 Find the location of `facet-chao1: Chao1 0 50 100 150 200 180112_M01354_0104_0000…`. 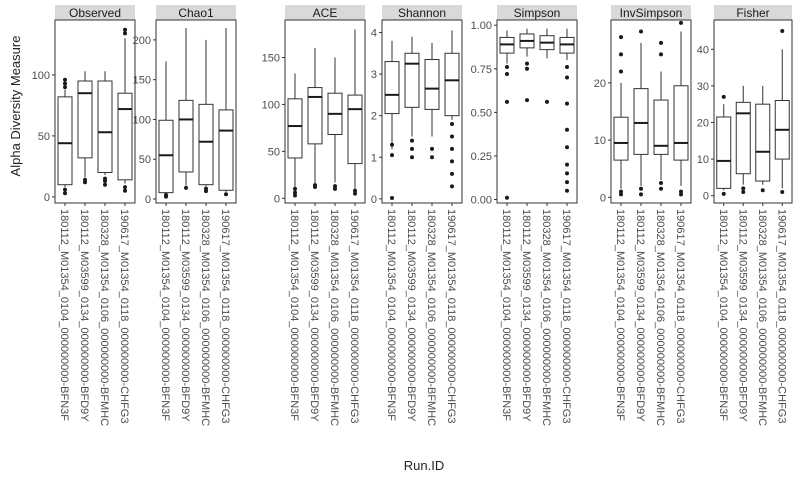

facet-chao1: Chao1 0 50 100 150 200 180112_M01354_0104_0000… is located at coordinates (185, 215).